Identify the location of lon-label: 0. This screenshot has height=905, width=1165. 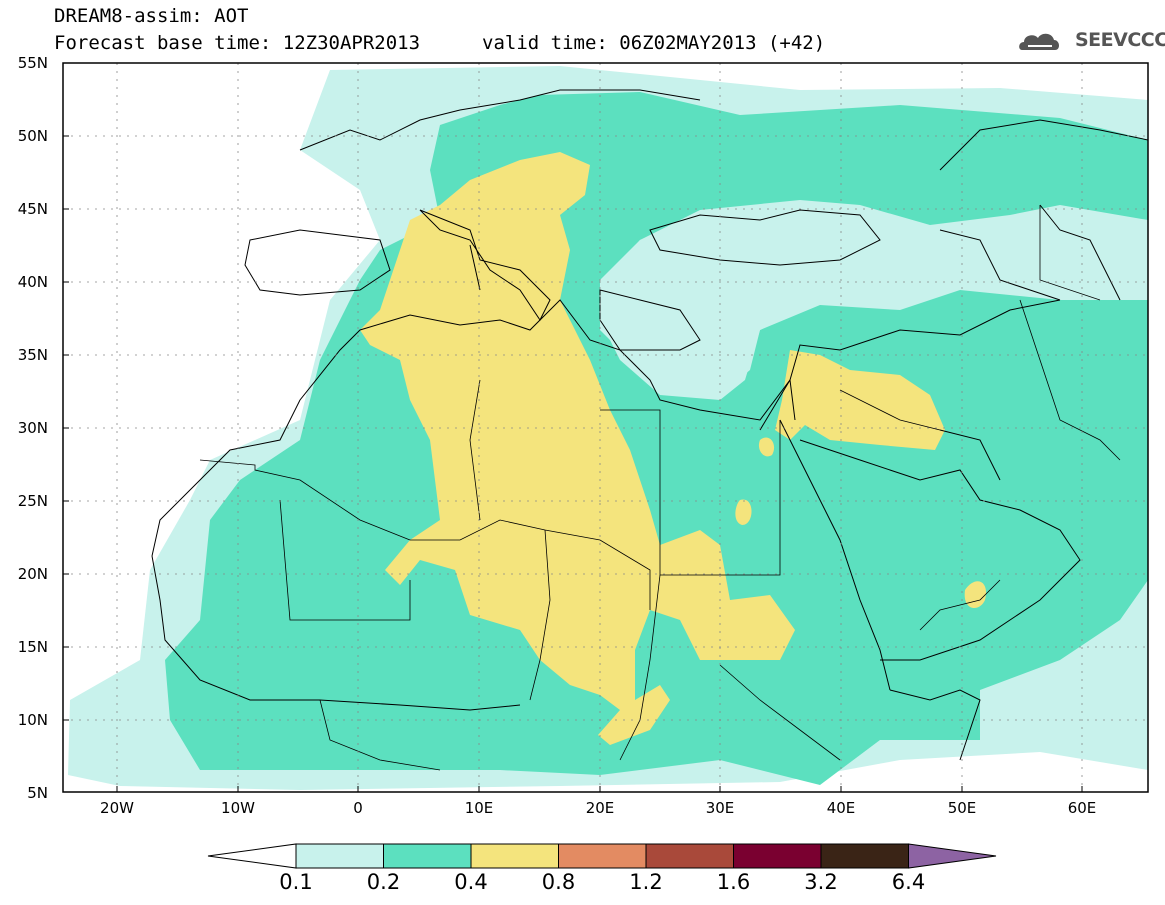
(358, 808).